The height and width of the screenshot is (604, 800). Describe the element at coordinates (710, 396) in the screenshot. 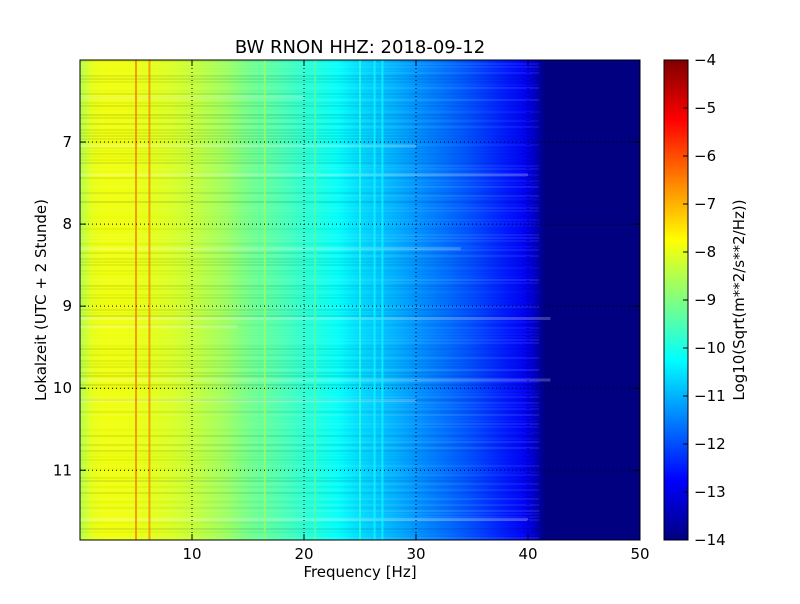

I see `colorbar-tick-label: −11` at that location.